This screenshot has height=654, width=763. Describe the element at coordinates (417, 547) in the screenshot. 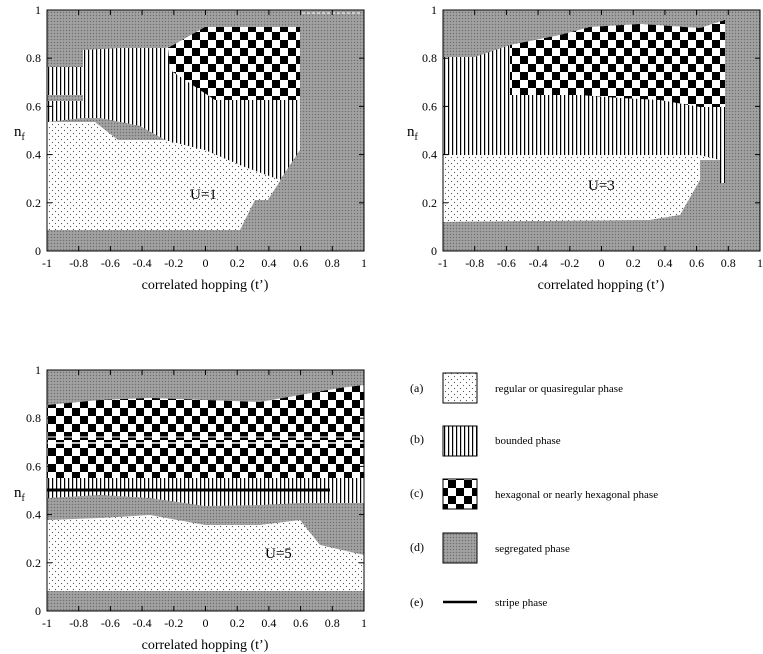

I see `legend-tag: (d)` at that location.